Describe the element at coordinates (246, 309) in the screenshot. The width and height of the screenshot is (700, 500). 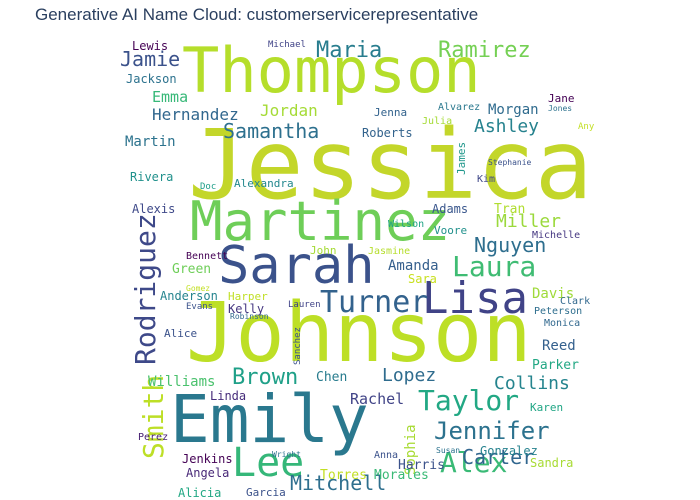
I see `word-kelly: Kelly` at that location.